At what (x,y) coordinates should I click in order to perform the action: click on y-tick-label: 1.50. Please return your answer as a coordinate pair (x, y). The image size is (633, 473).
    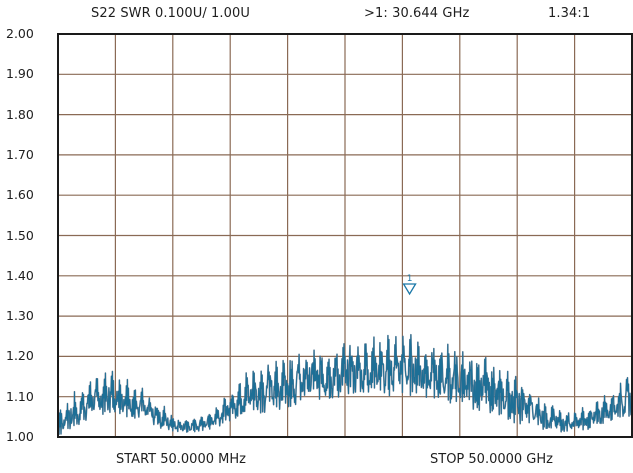
    Looking at the image, I should click on (20, 235).